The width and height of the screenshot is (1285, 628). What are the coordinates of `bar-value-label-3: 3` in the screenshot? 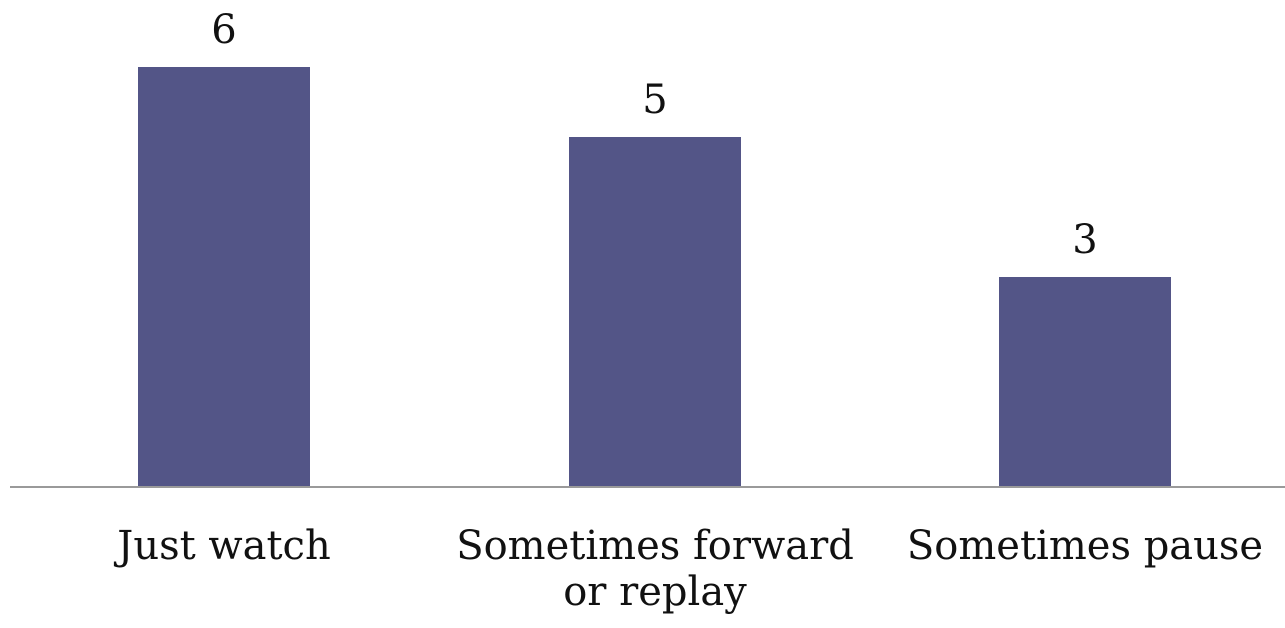 It's located at (1084, 240).